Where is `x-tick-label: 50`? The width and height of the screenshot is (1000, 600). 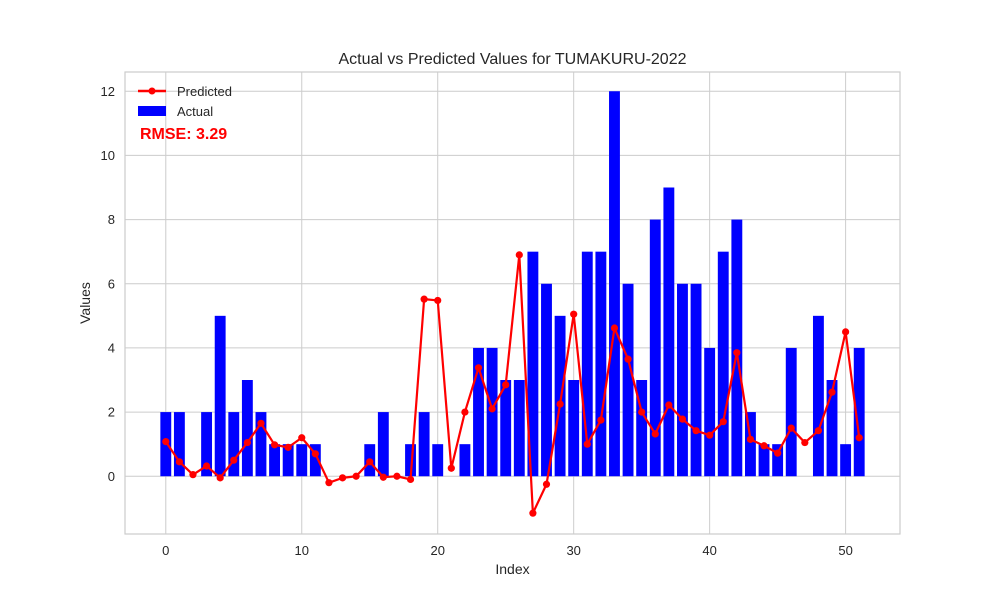
x-tick-label: 50 is located at coordinates (845, 550).